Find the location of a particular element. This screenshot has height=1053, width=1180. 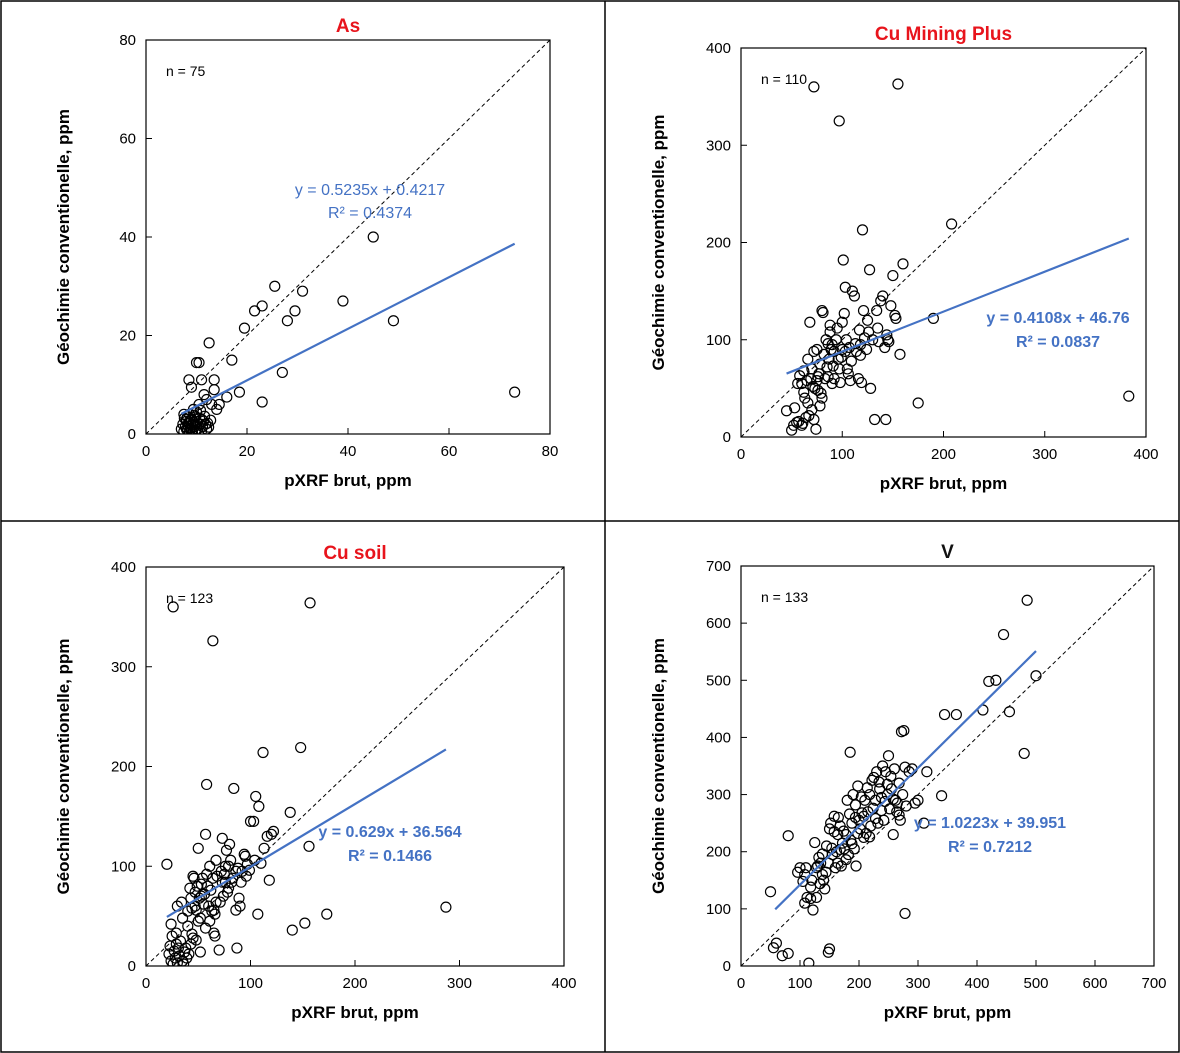

regression-equation: y = 0.5235x + 0.4217 is located at coordinates (370, 190).